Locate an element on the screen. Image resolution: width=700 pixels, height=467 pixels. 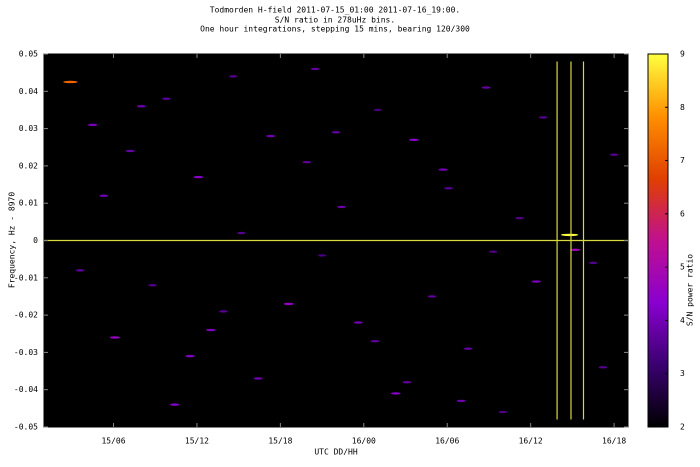
y-tick-label: 0.04 is located at coordinates (28, 91).